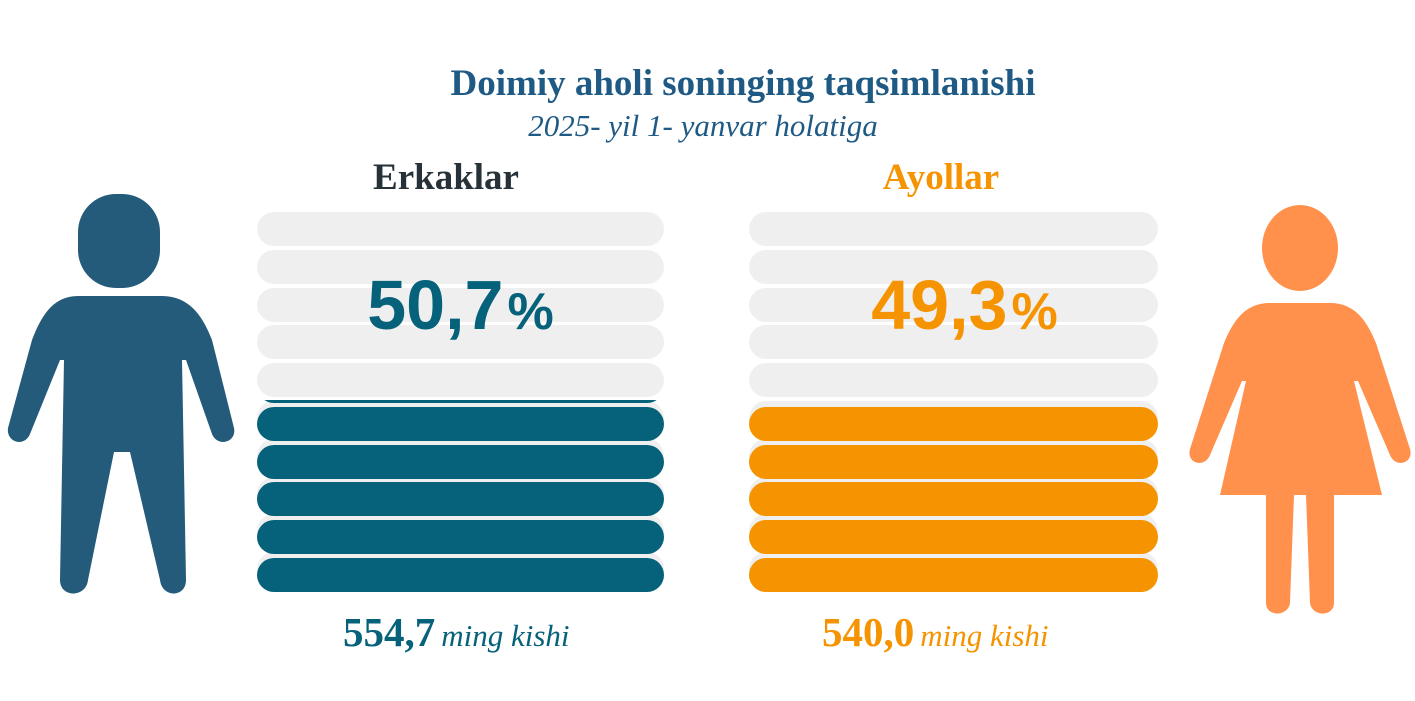 The width and height of the screenshot is (1415, 701). Describe the element at coordinates (435, 305) in the screenshot. I see `men-percent-value: 50,7` at that location.